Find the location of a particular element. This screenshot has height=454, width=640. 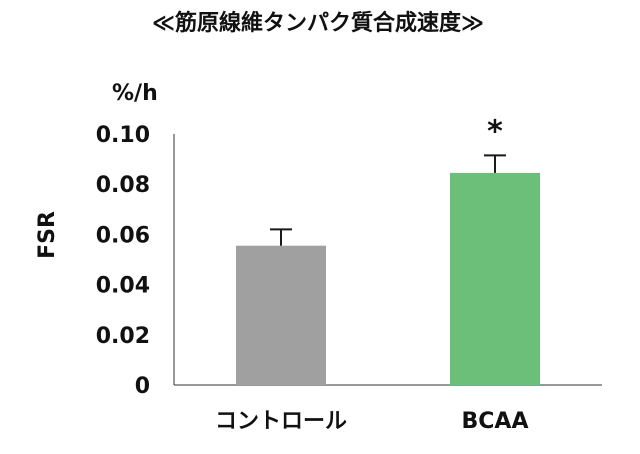

y-unit-label: %/h is located at coordinates (135, 93).